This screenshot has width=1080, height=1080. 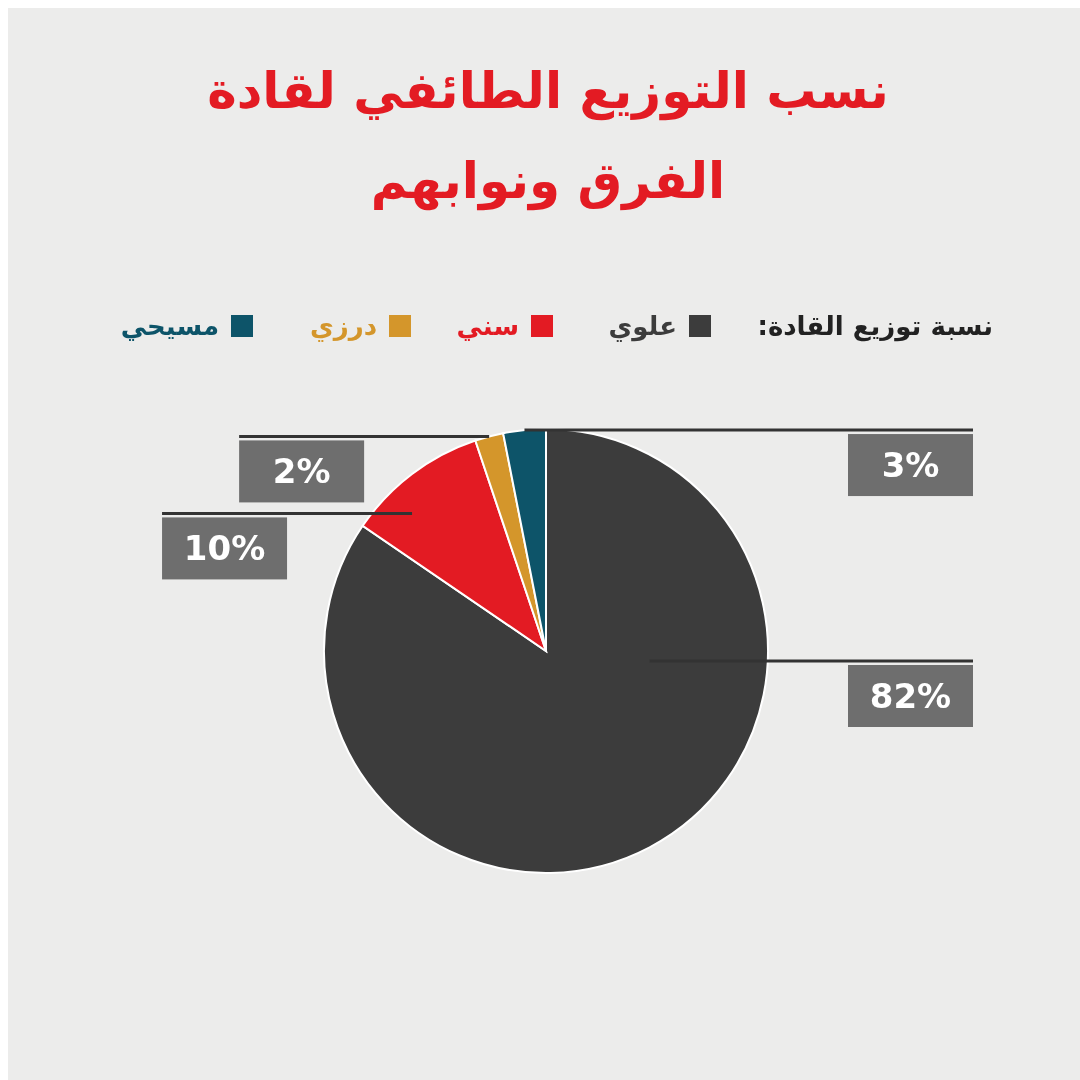 I want to click on chart-title: نسب التوزيع الطائفي لقادة الفرق ونوابهم, so click(x=548, y=136).